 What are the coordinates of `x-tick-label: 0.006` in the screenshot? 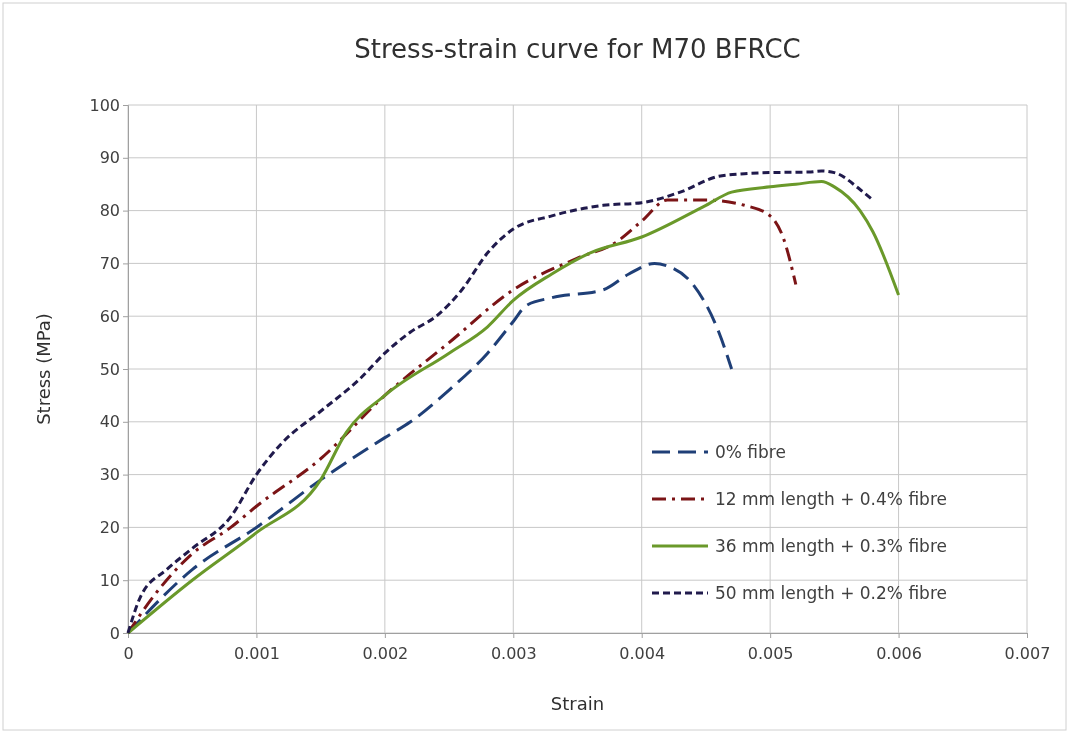 It's located at (899, 653).